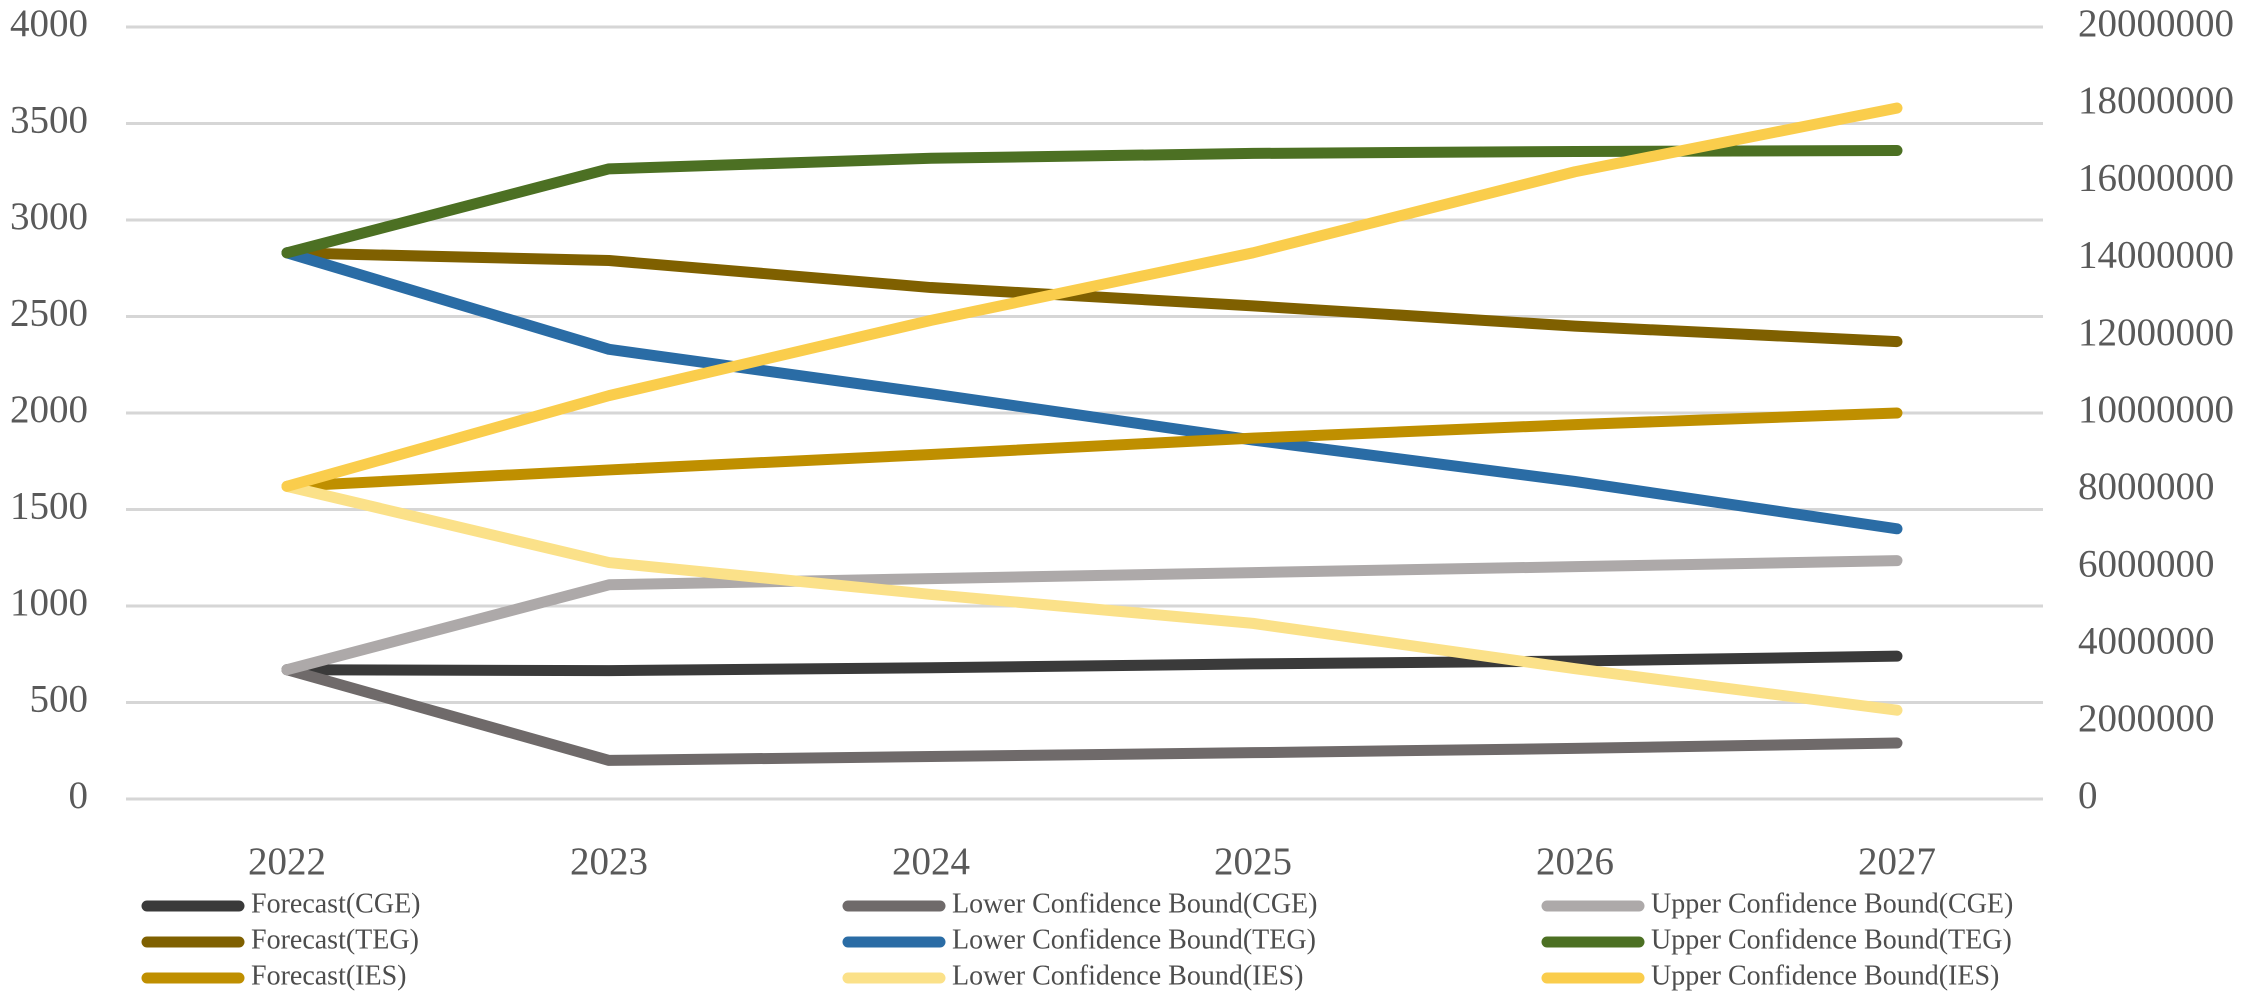 The width and height of the screenshot is (2250, 1000). Describe the element at coordinates (1127, 975) in the screenshot. I see `legend-label-lower-ies: Lower Confidence Bound(IES)` at that location.